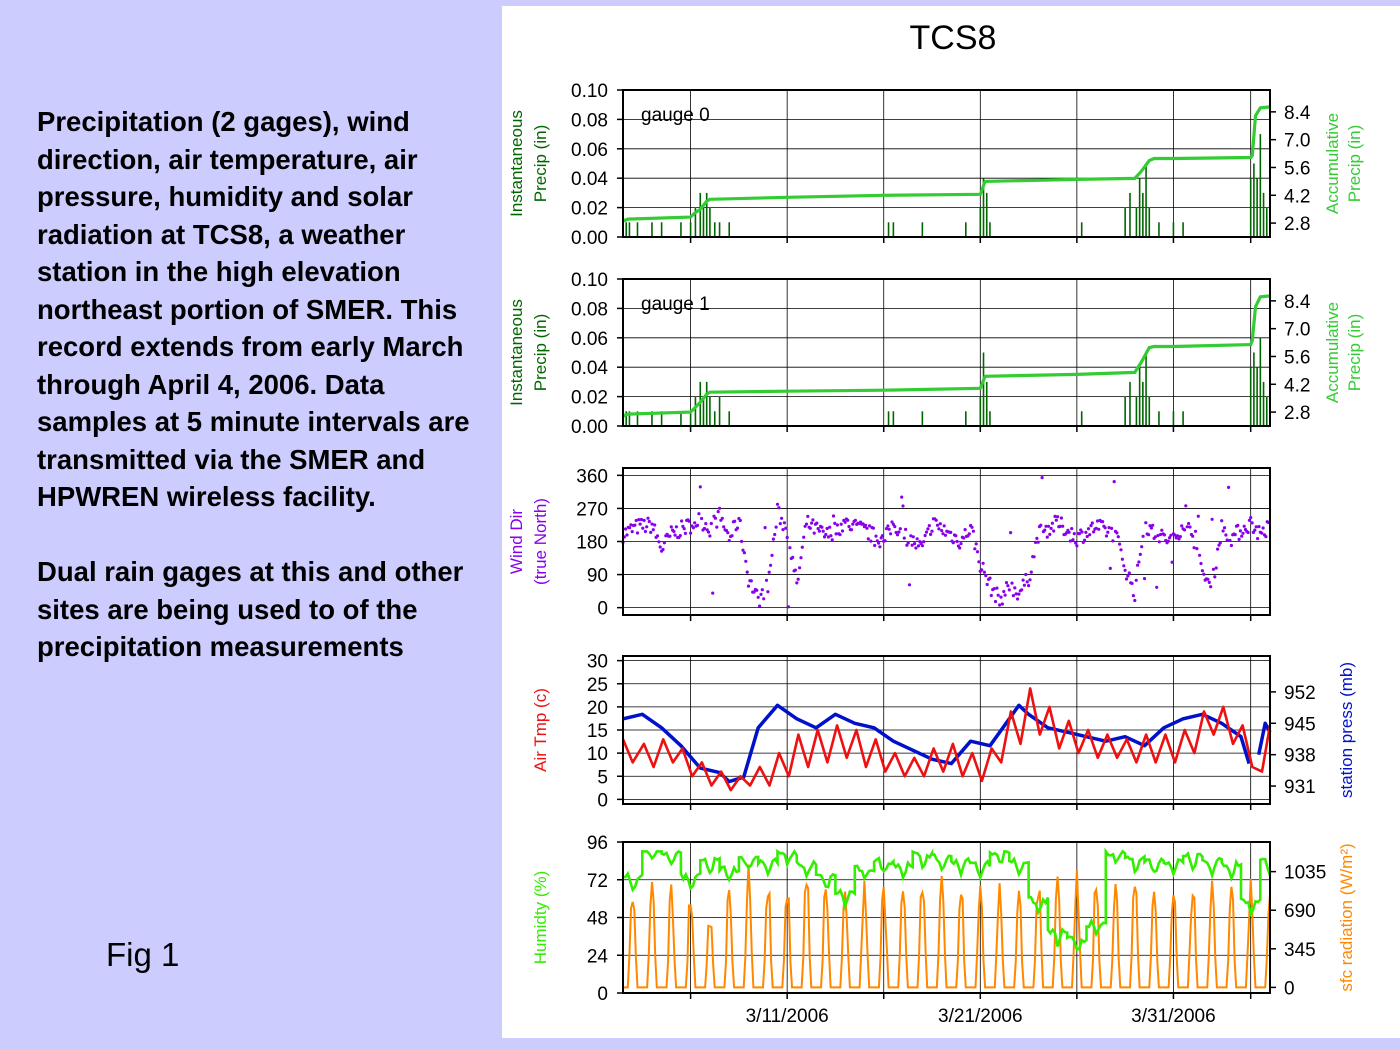  I want to click on y-tick-label-left: 20, so click(597, 708).